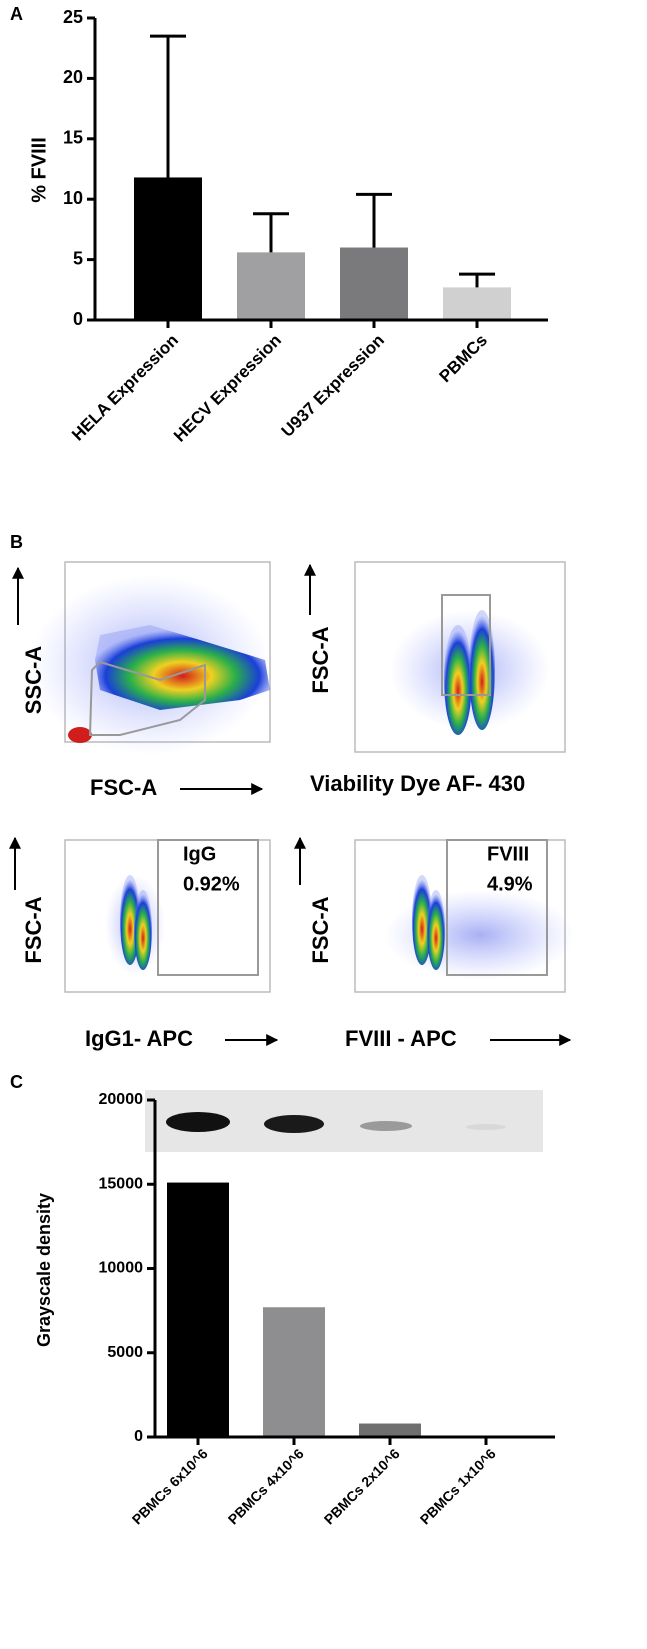  Describe the element at coordinates (344, 1121) in the screenshot. I see `western-blot` at that location.